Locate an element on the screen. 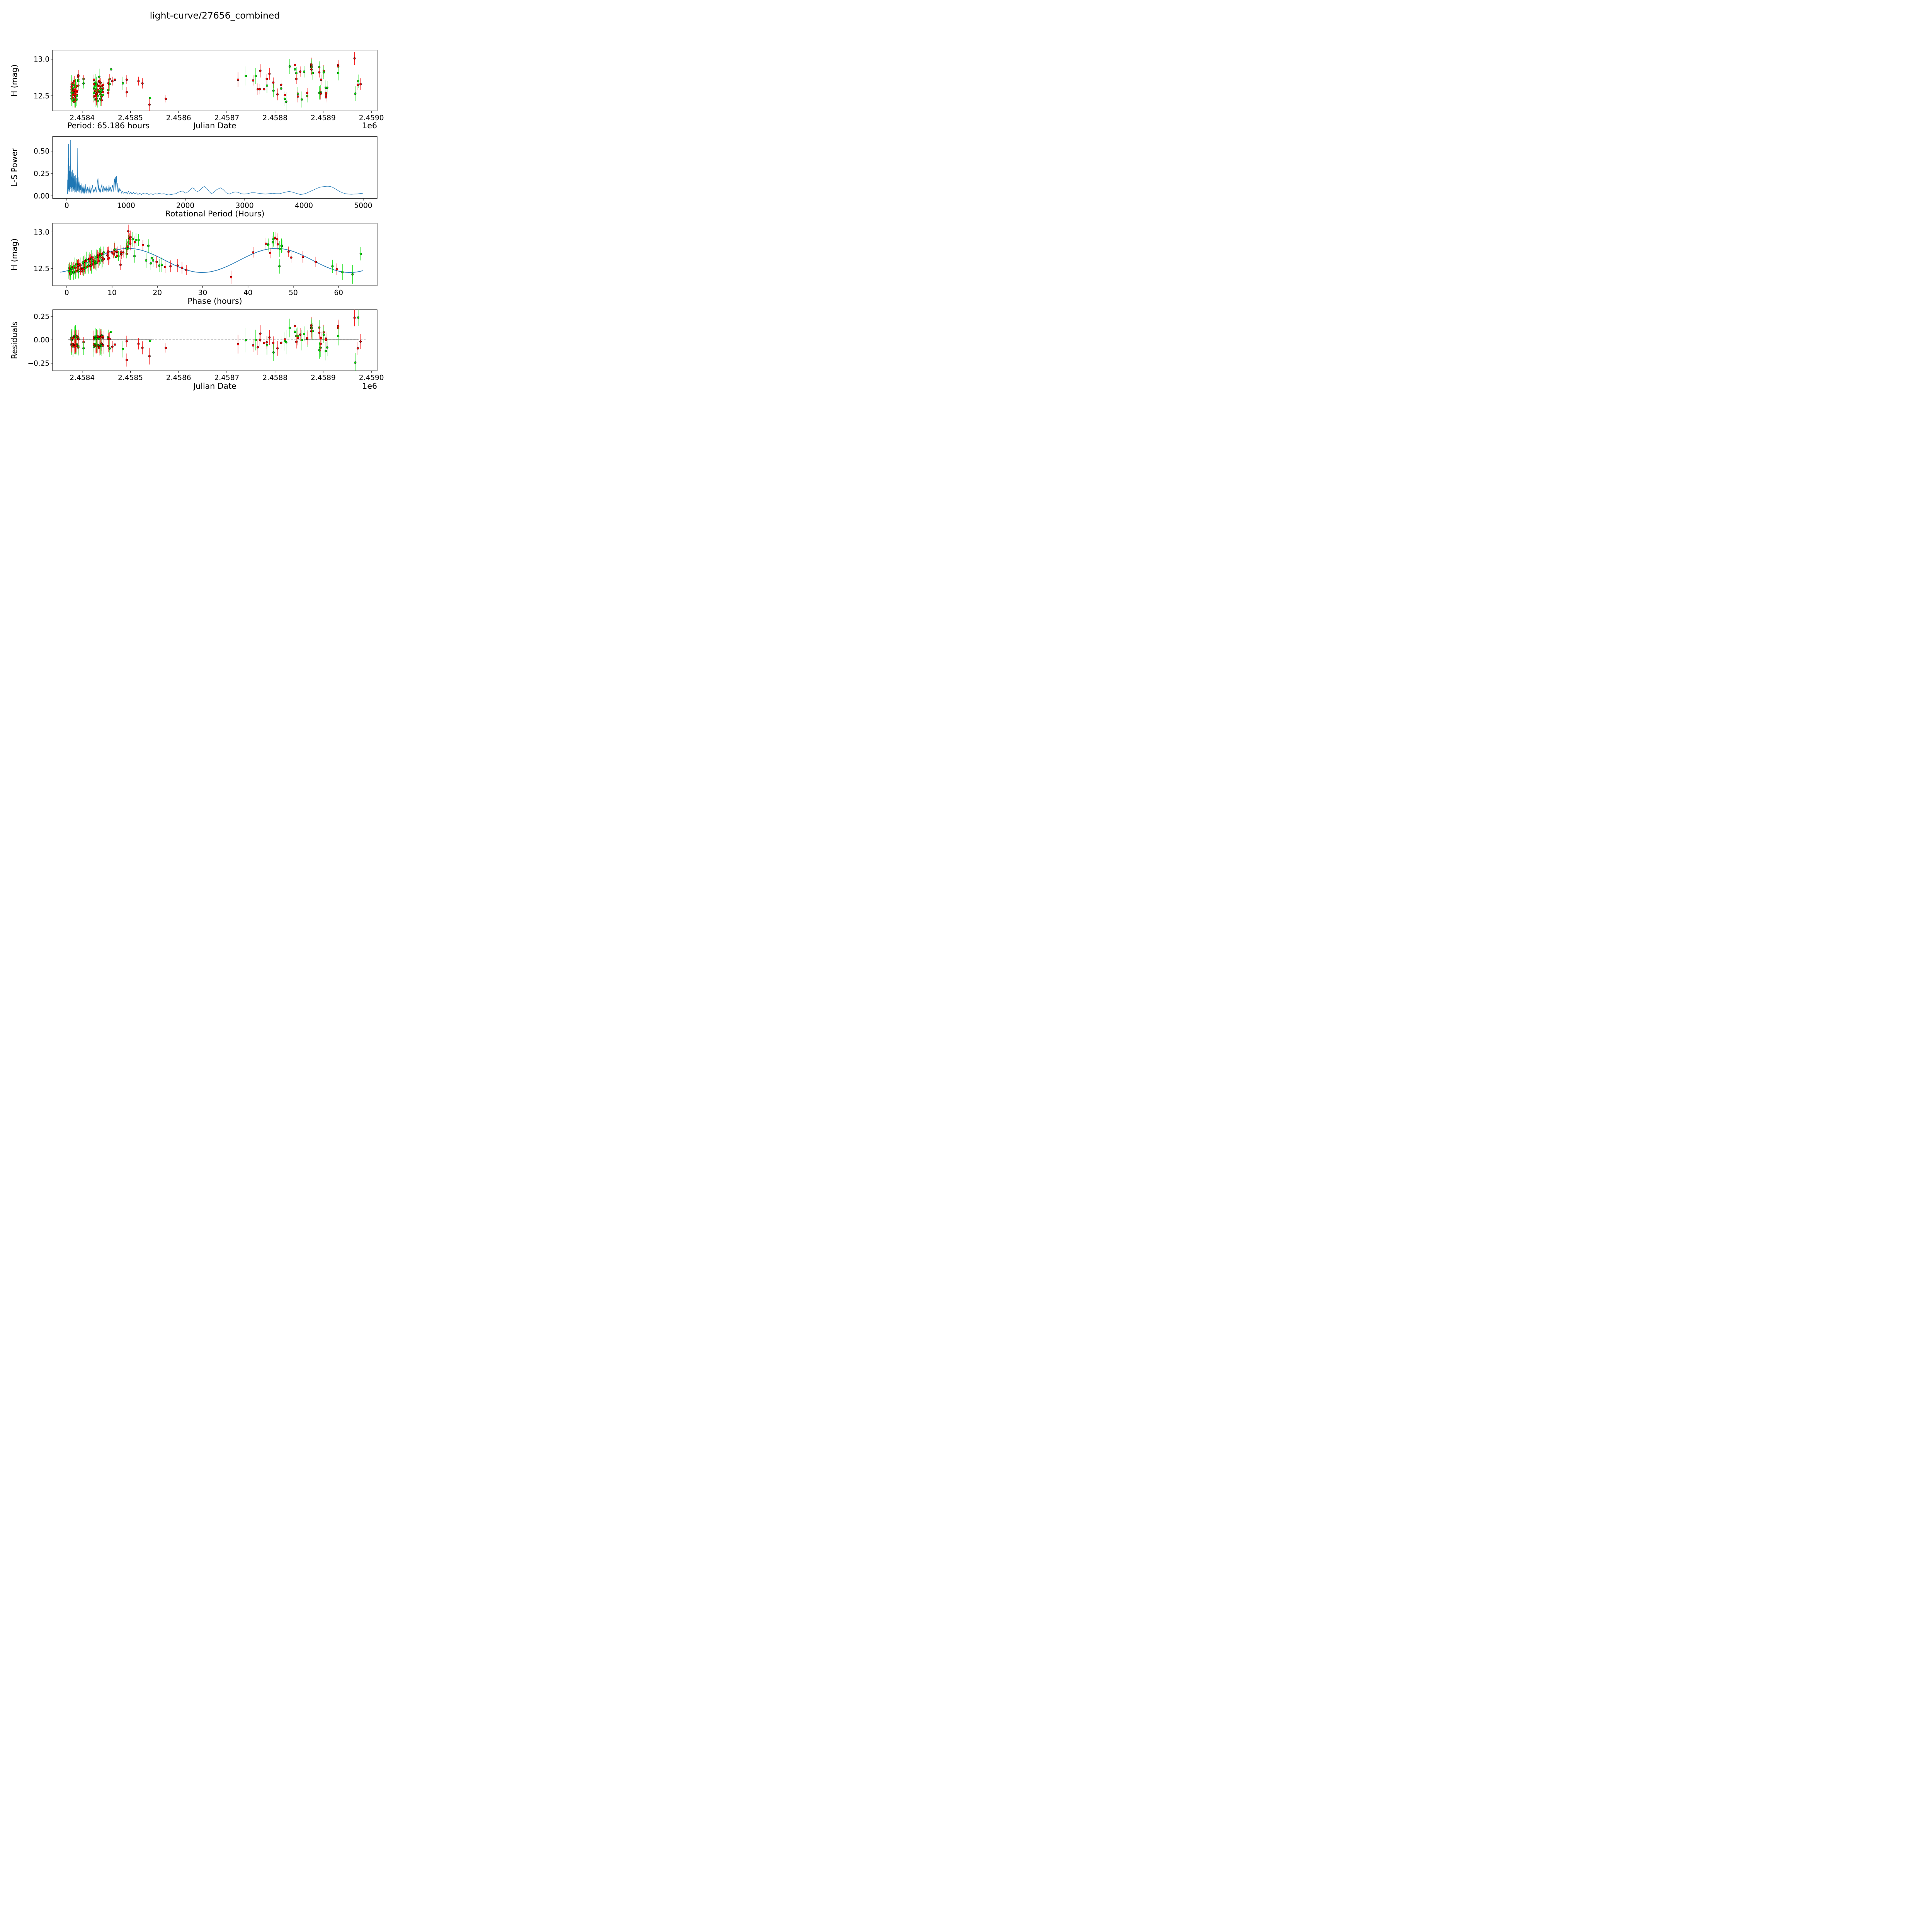 This screenshot has width=1932, height=1932. p4-plot-area is located at coordinates (217, 340).